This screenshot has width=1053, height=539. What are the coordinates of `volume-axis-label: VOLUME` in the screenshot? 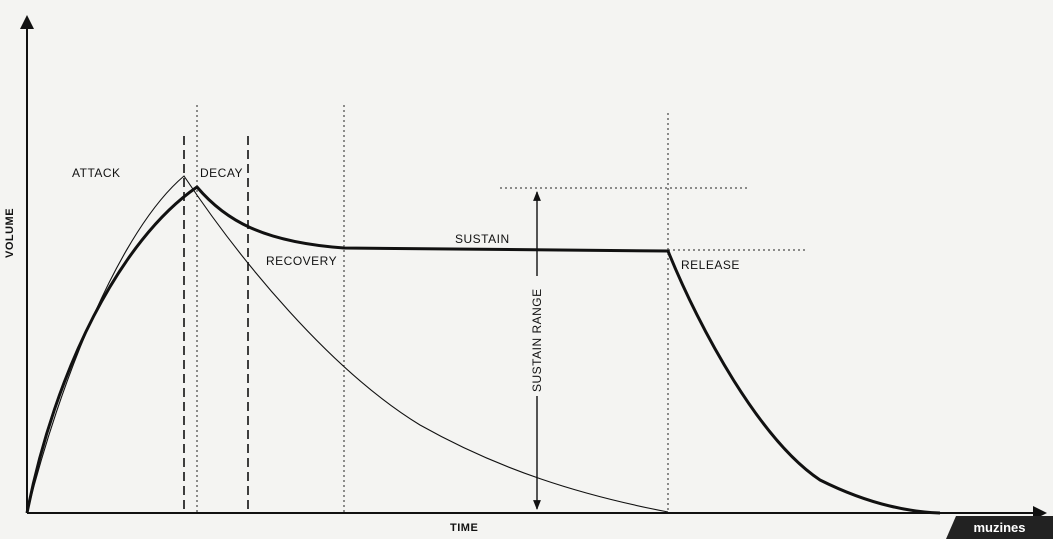 It's located at (10, 233).